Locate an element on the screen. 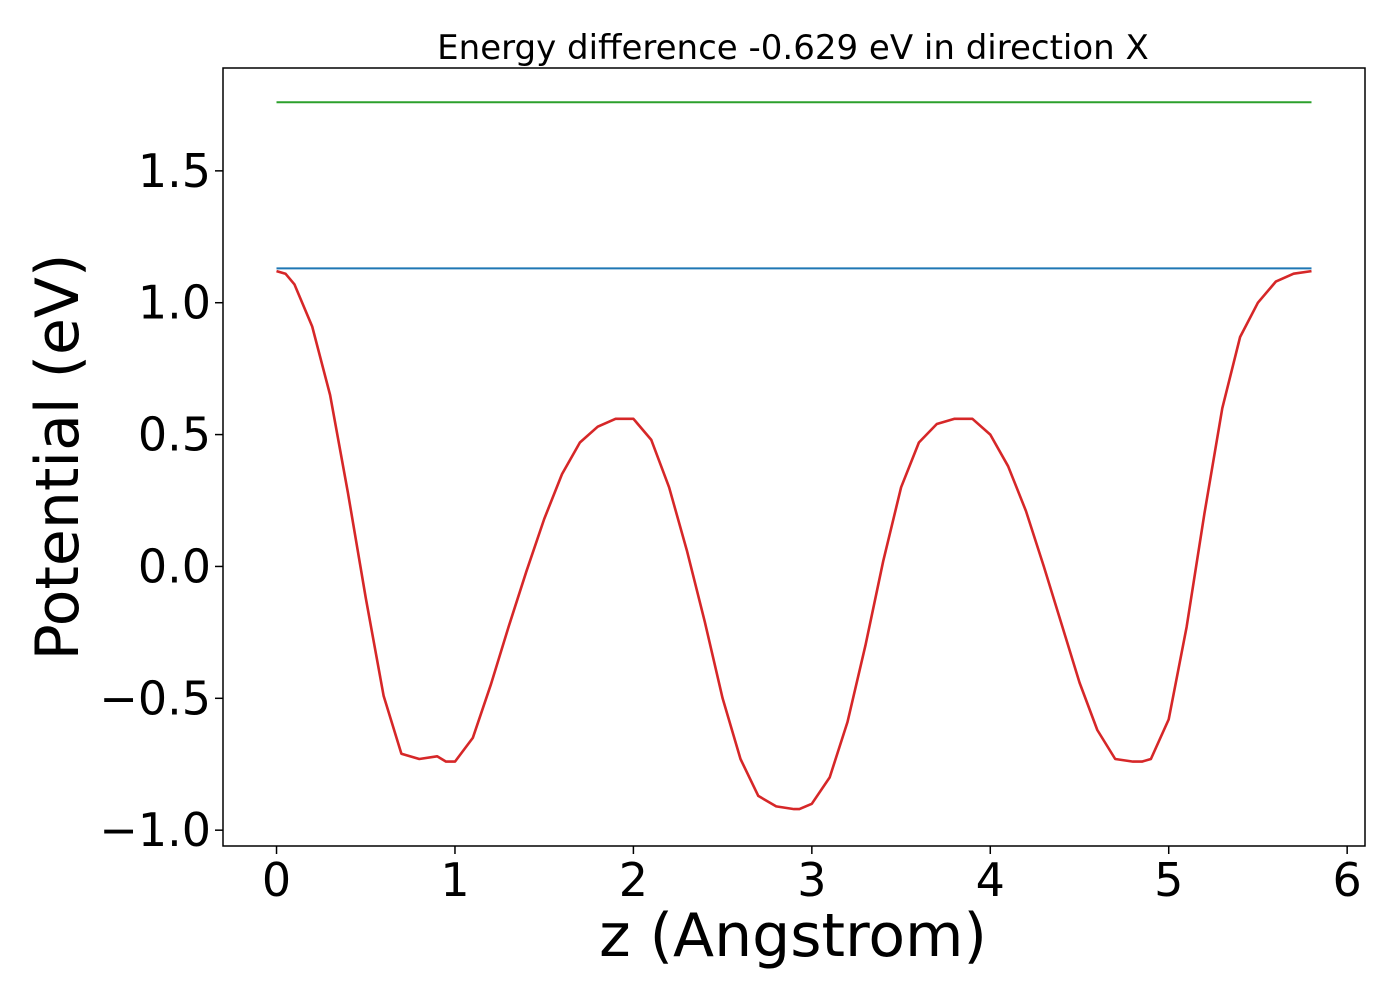 This screenshot has height=1000, width=1400. y-tick-label: −0.5 is located at coordinates (155, 698).